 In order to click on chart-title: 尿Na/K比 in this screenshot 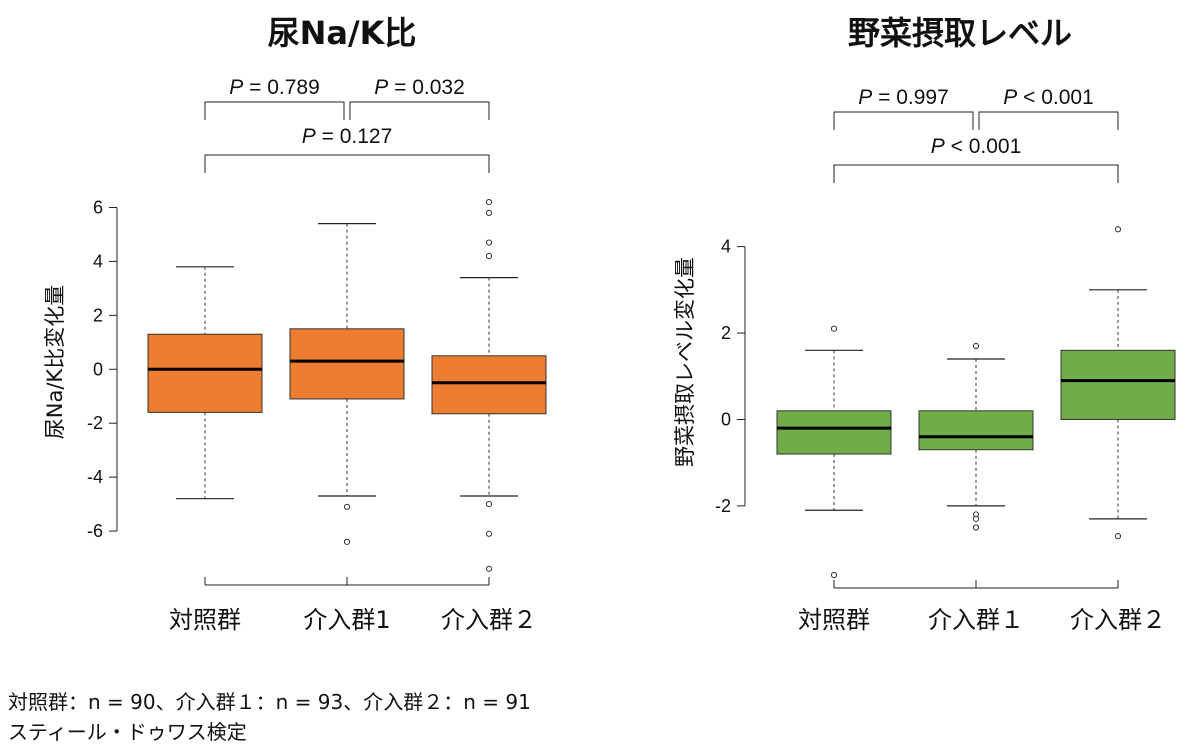, I will do `click(342, 33)`.